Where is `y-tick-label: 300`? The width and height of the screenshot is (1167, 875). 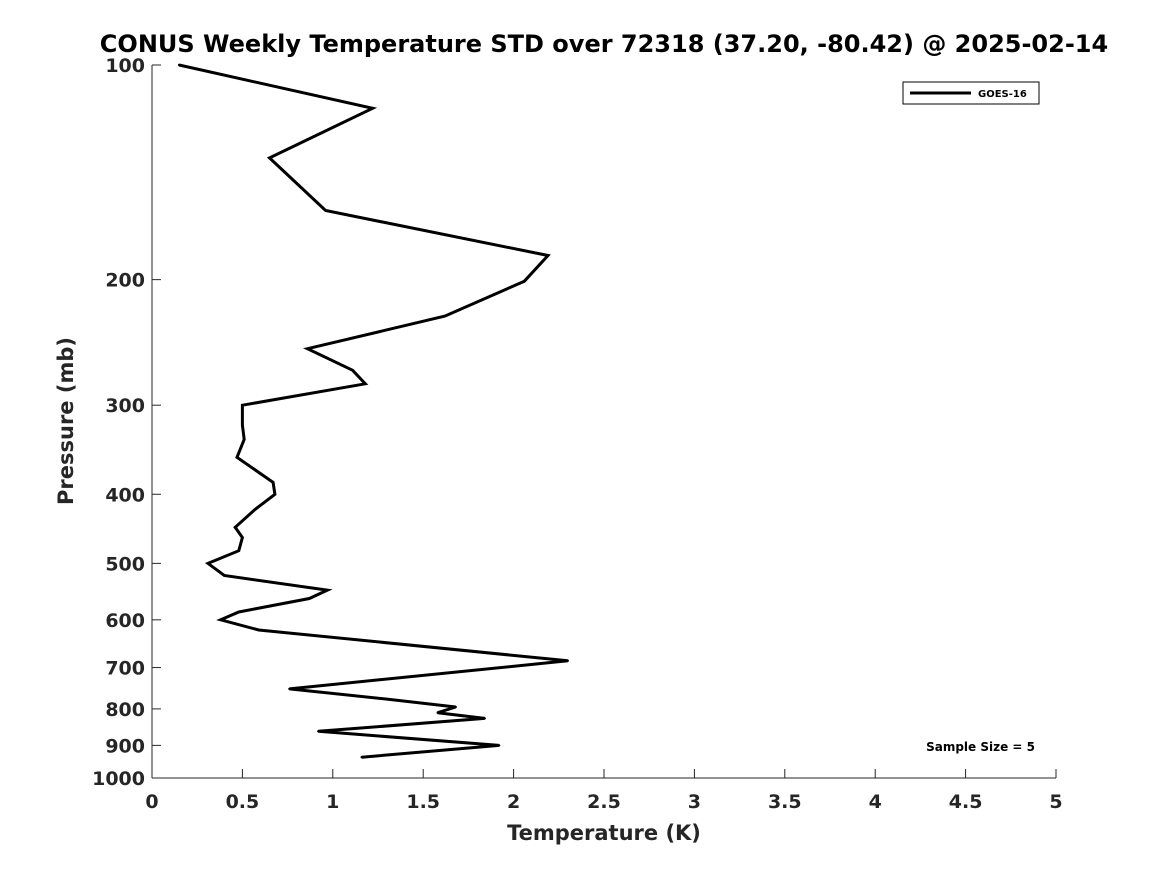
y-tick-label: 300 is located at coordinates (125, 406).